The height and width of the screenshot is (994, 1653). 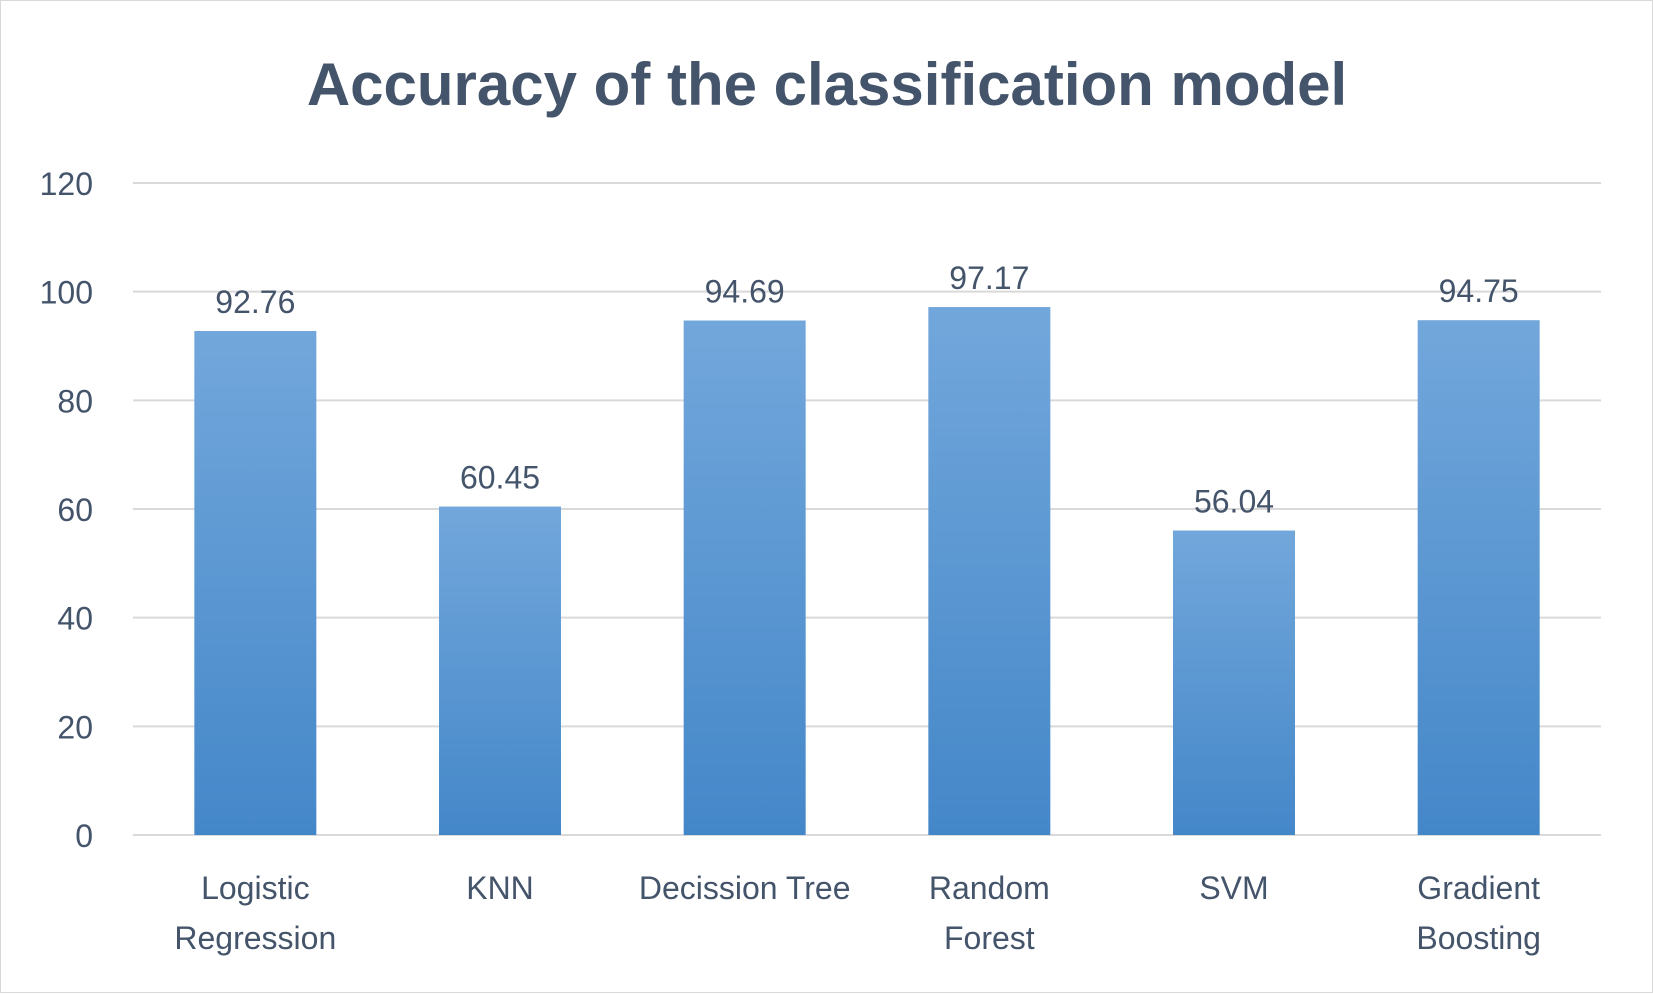 I want to click on data-label: 94.69, so click(x=745, y=292).